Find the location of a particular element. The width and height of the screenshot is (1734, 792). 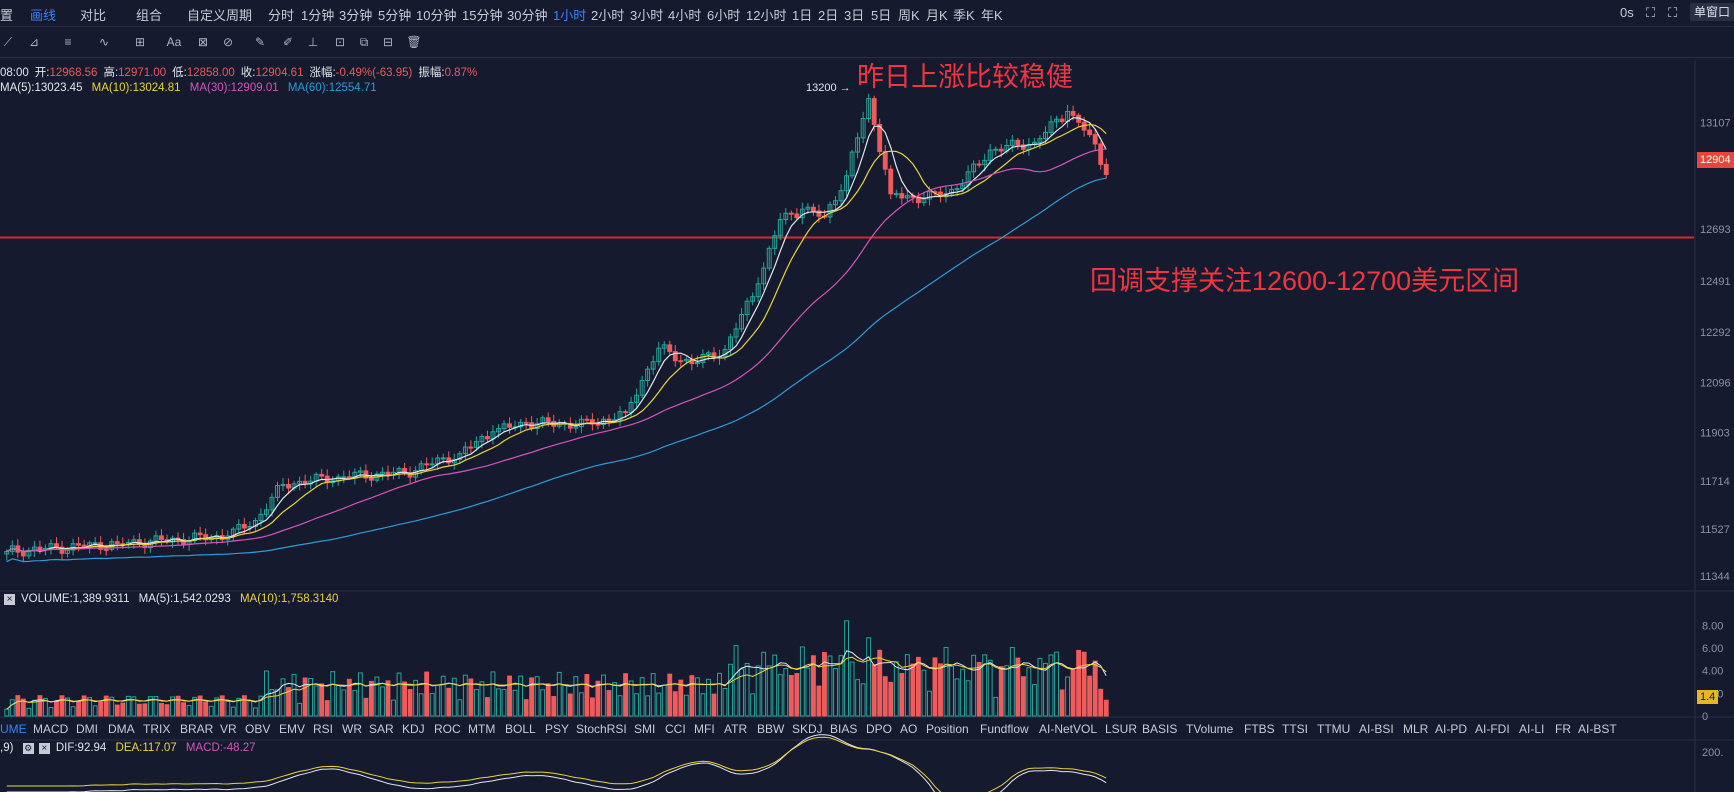

period-item-8: 5分钟 is located at coordinates (395, 15).